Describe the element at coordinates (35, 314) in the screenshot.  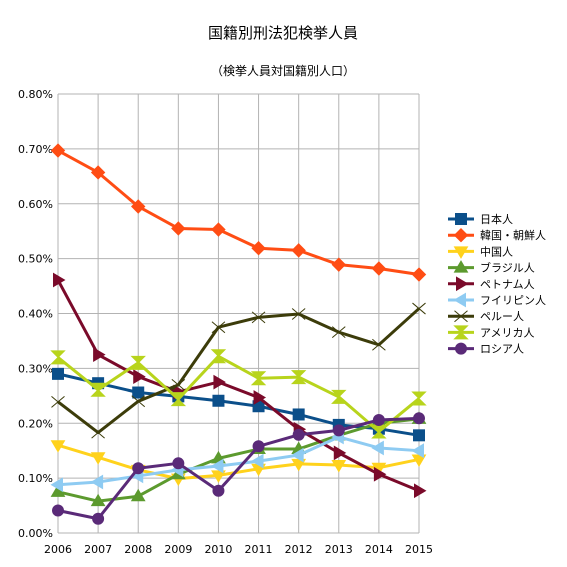
I see `y-tick-label: 0.40%` at that location.